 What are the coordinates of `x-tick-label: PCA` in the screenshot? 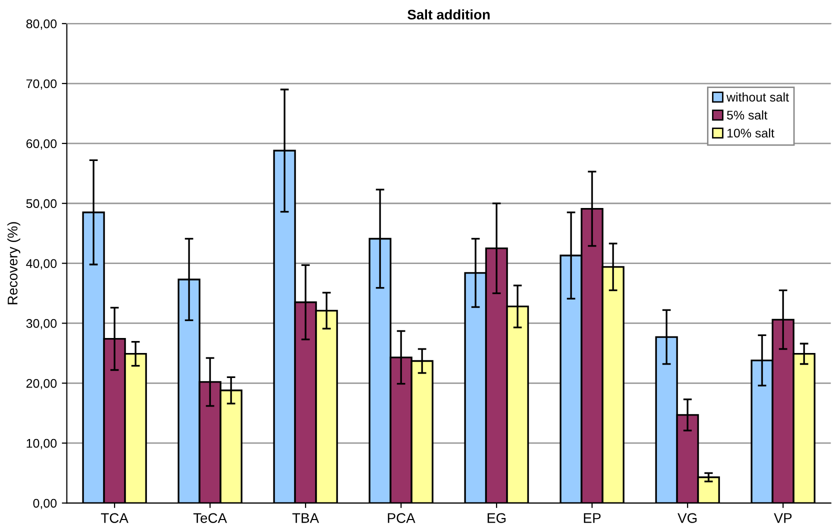 It's located at (402, 518).